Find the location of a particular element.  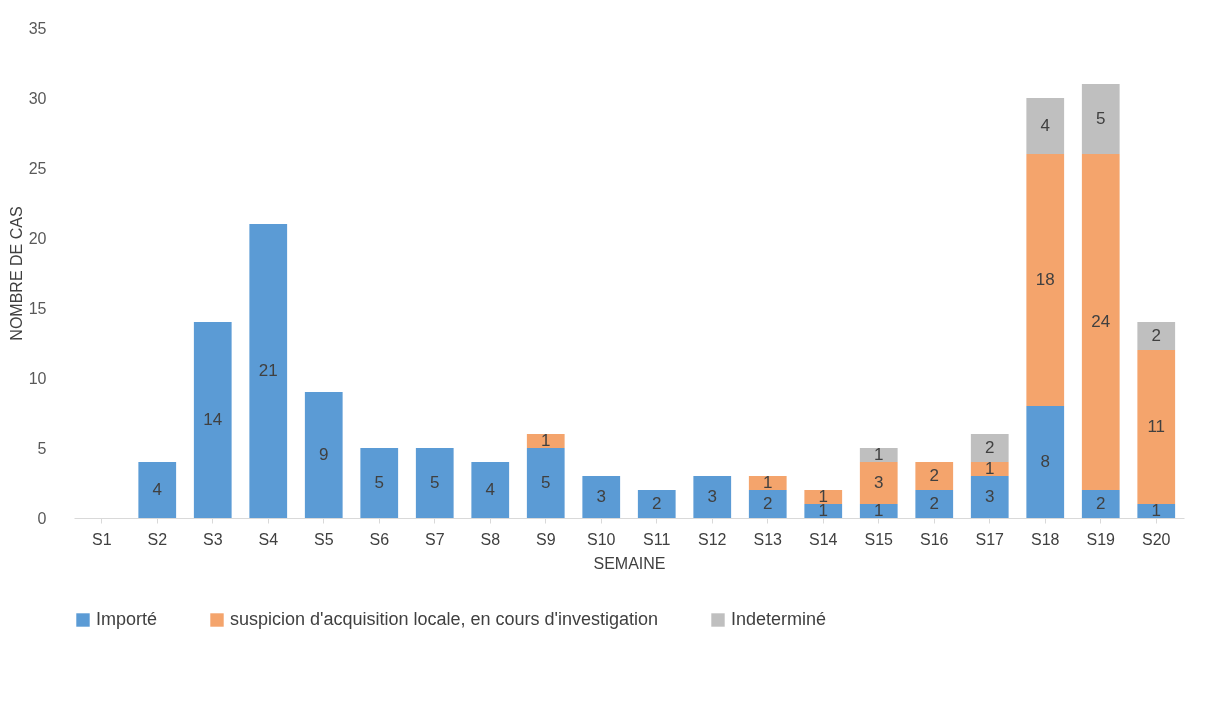

y-tick-label: 35 is located at coordinates (37, 28).